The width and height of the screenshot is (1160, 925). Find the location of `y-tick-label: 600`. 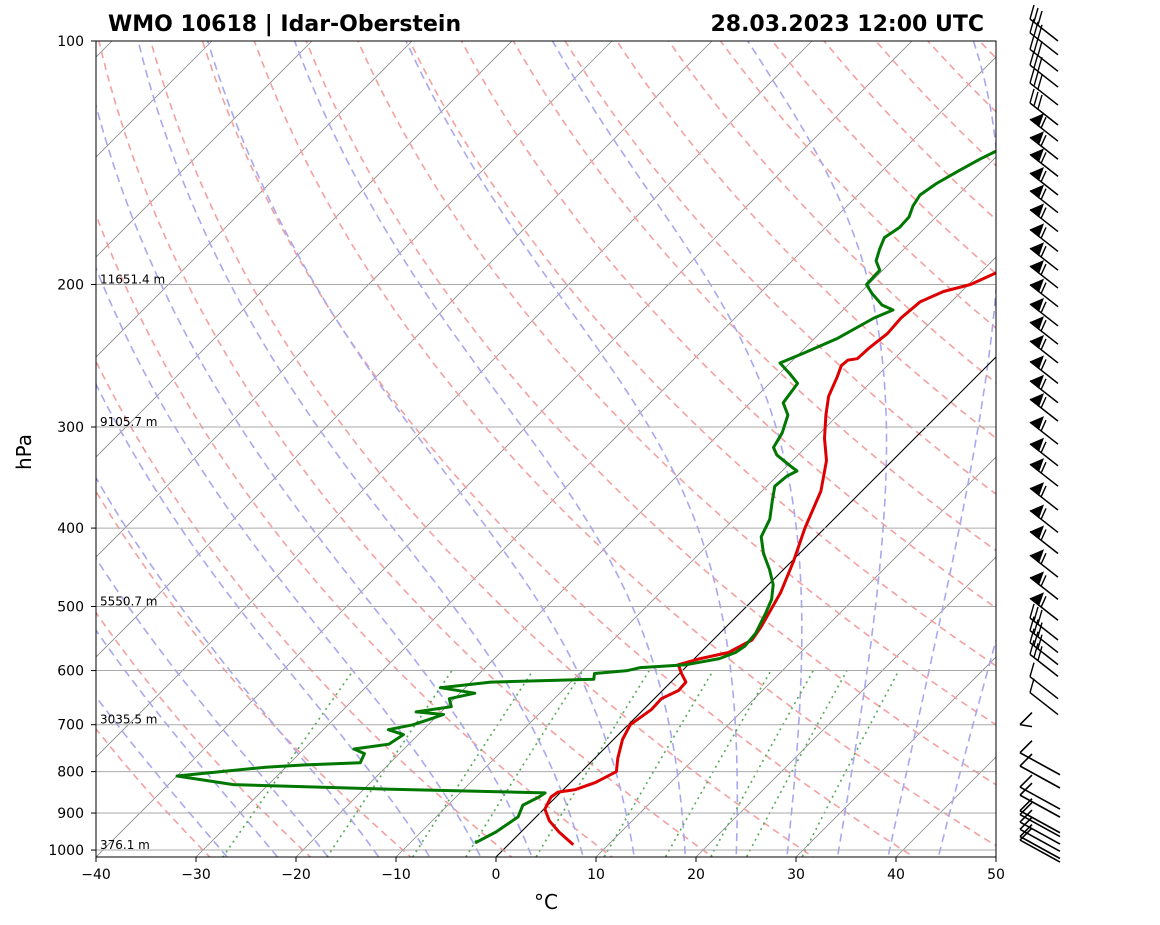

y-tick-label: 600 is located at coordinates (70, 672).